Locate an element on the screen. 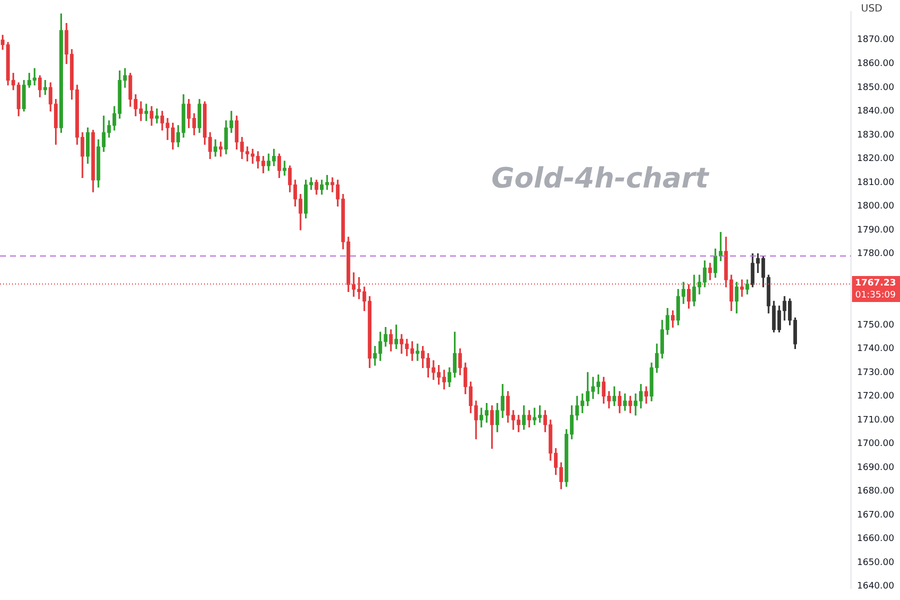 Image resolution: width=900 pixels, height=600 pixels. y-tick-label: 1700.00 is located at coordinates (875, 444).